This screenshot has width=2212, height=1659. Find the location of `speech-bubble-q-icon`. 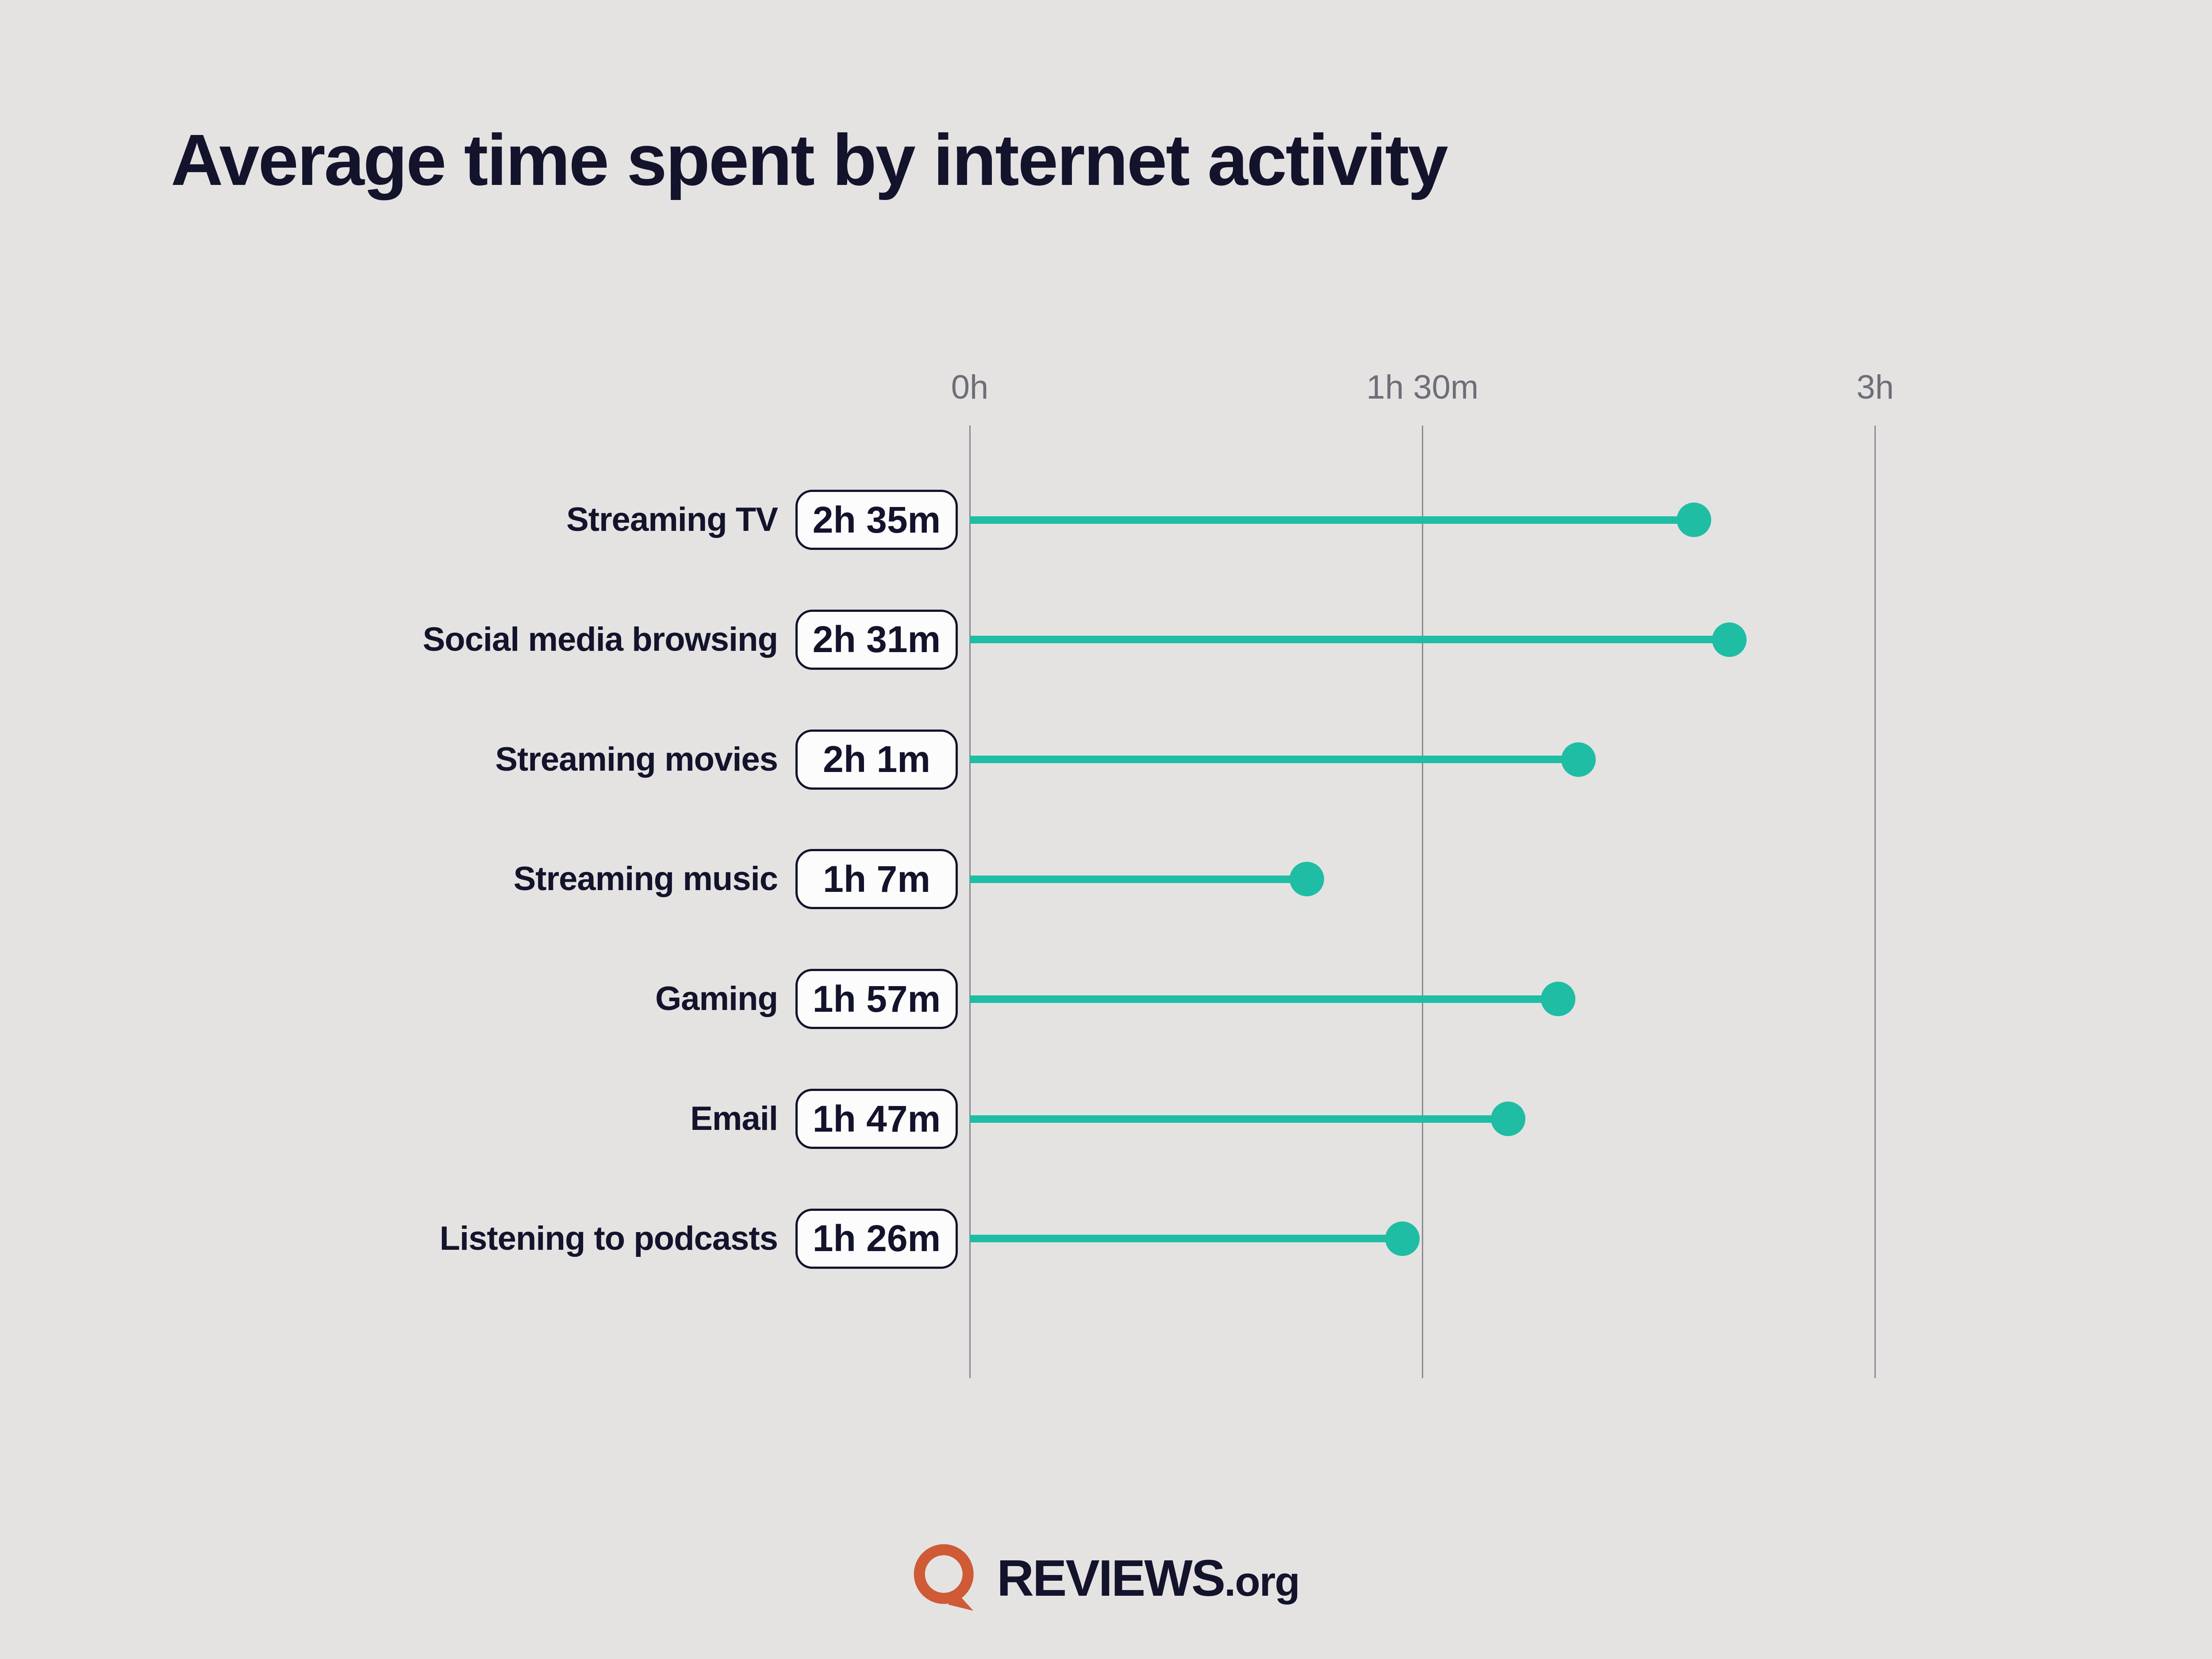

speech-bubble-q-icon is located at coordinates (944, 1578).